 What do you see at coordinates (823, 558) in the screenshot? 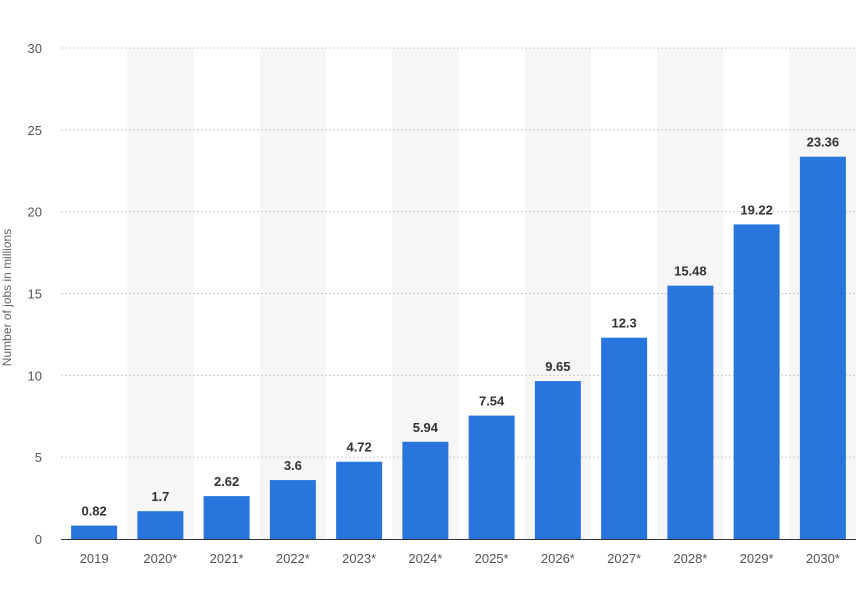
I see `x-tick-label: 2030*` at bounding box center [823, 558].